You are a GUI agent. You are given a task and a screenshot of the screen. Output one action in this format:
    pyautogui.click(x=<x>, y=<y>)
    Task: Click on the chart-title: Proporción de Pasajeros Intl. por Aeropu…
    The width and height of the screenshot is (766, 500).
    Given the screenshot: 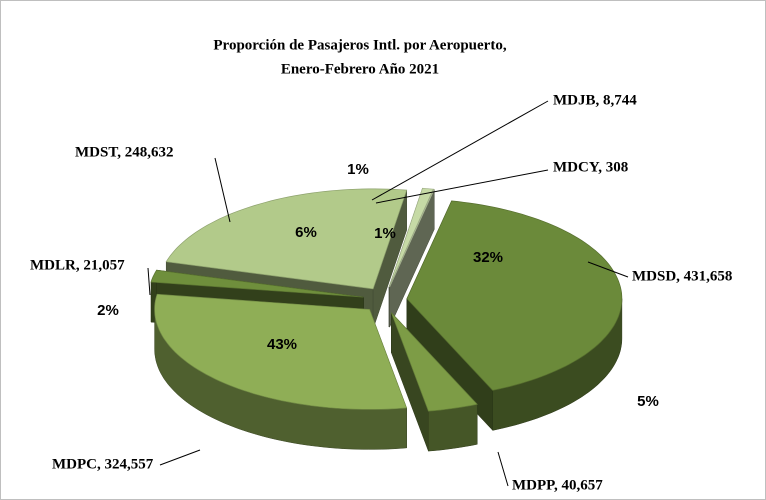 What is the action you would take?
    pyautogui.click(x=359, y=45)
    